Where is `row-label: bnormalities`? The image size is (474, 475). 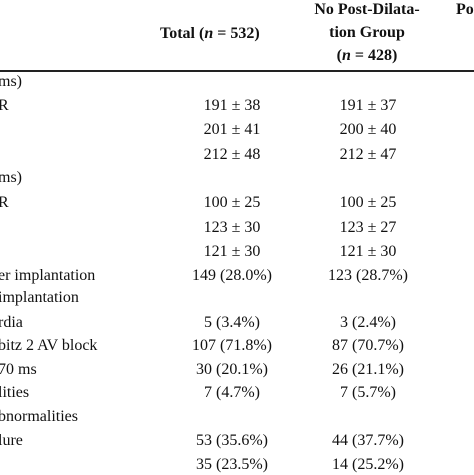
row-label: bnormalities is located at coordinates (39, 416).